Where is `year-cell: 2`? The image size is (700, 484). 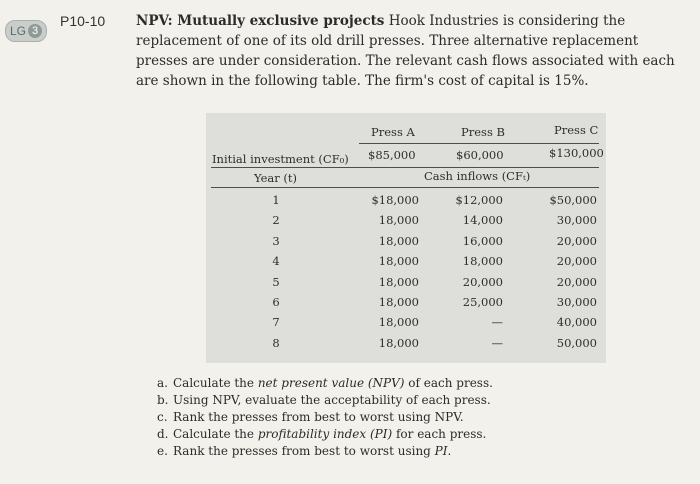 year-cell: 2 is located at coordinates (276, 220).